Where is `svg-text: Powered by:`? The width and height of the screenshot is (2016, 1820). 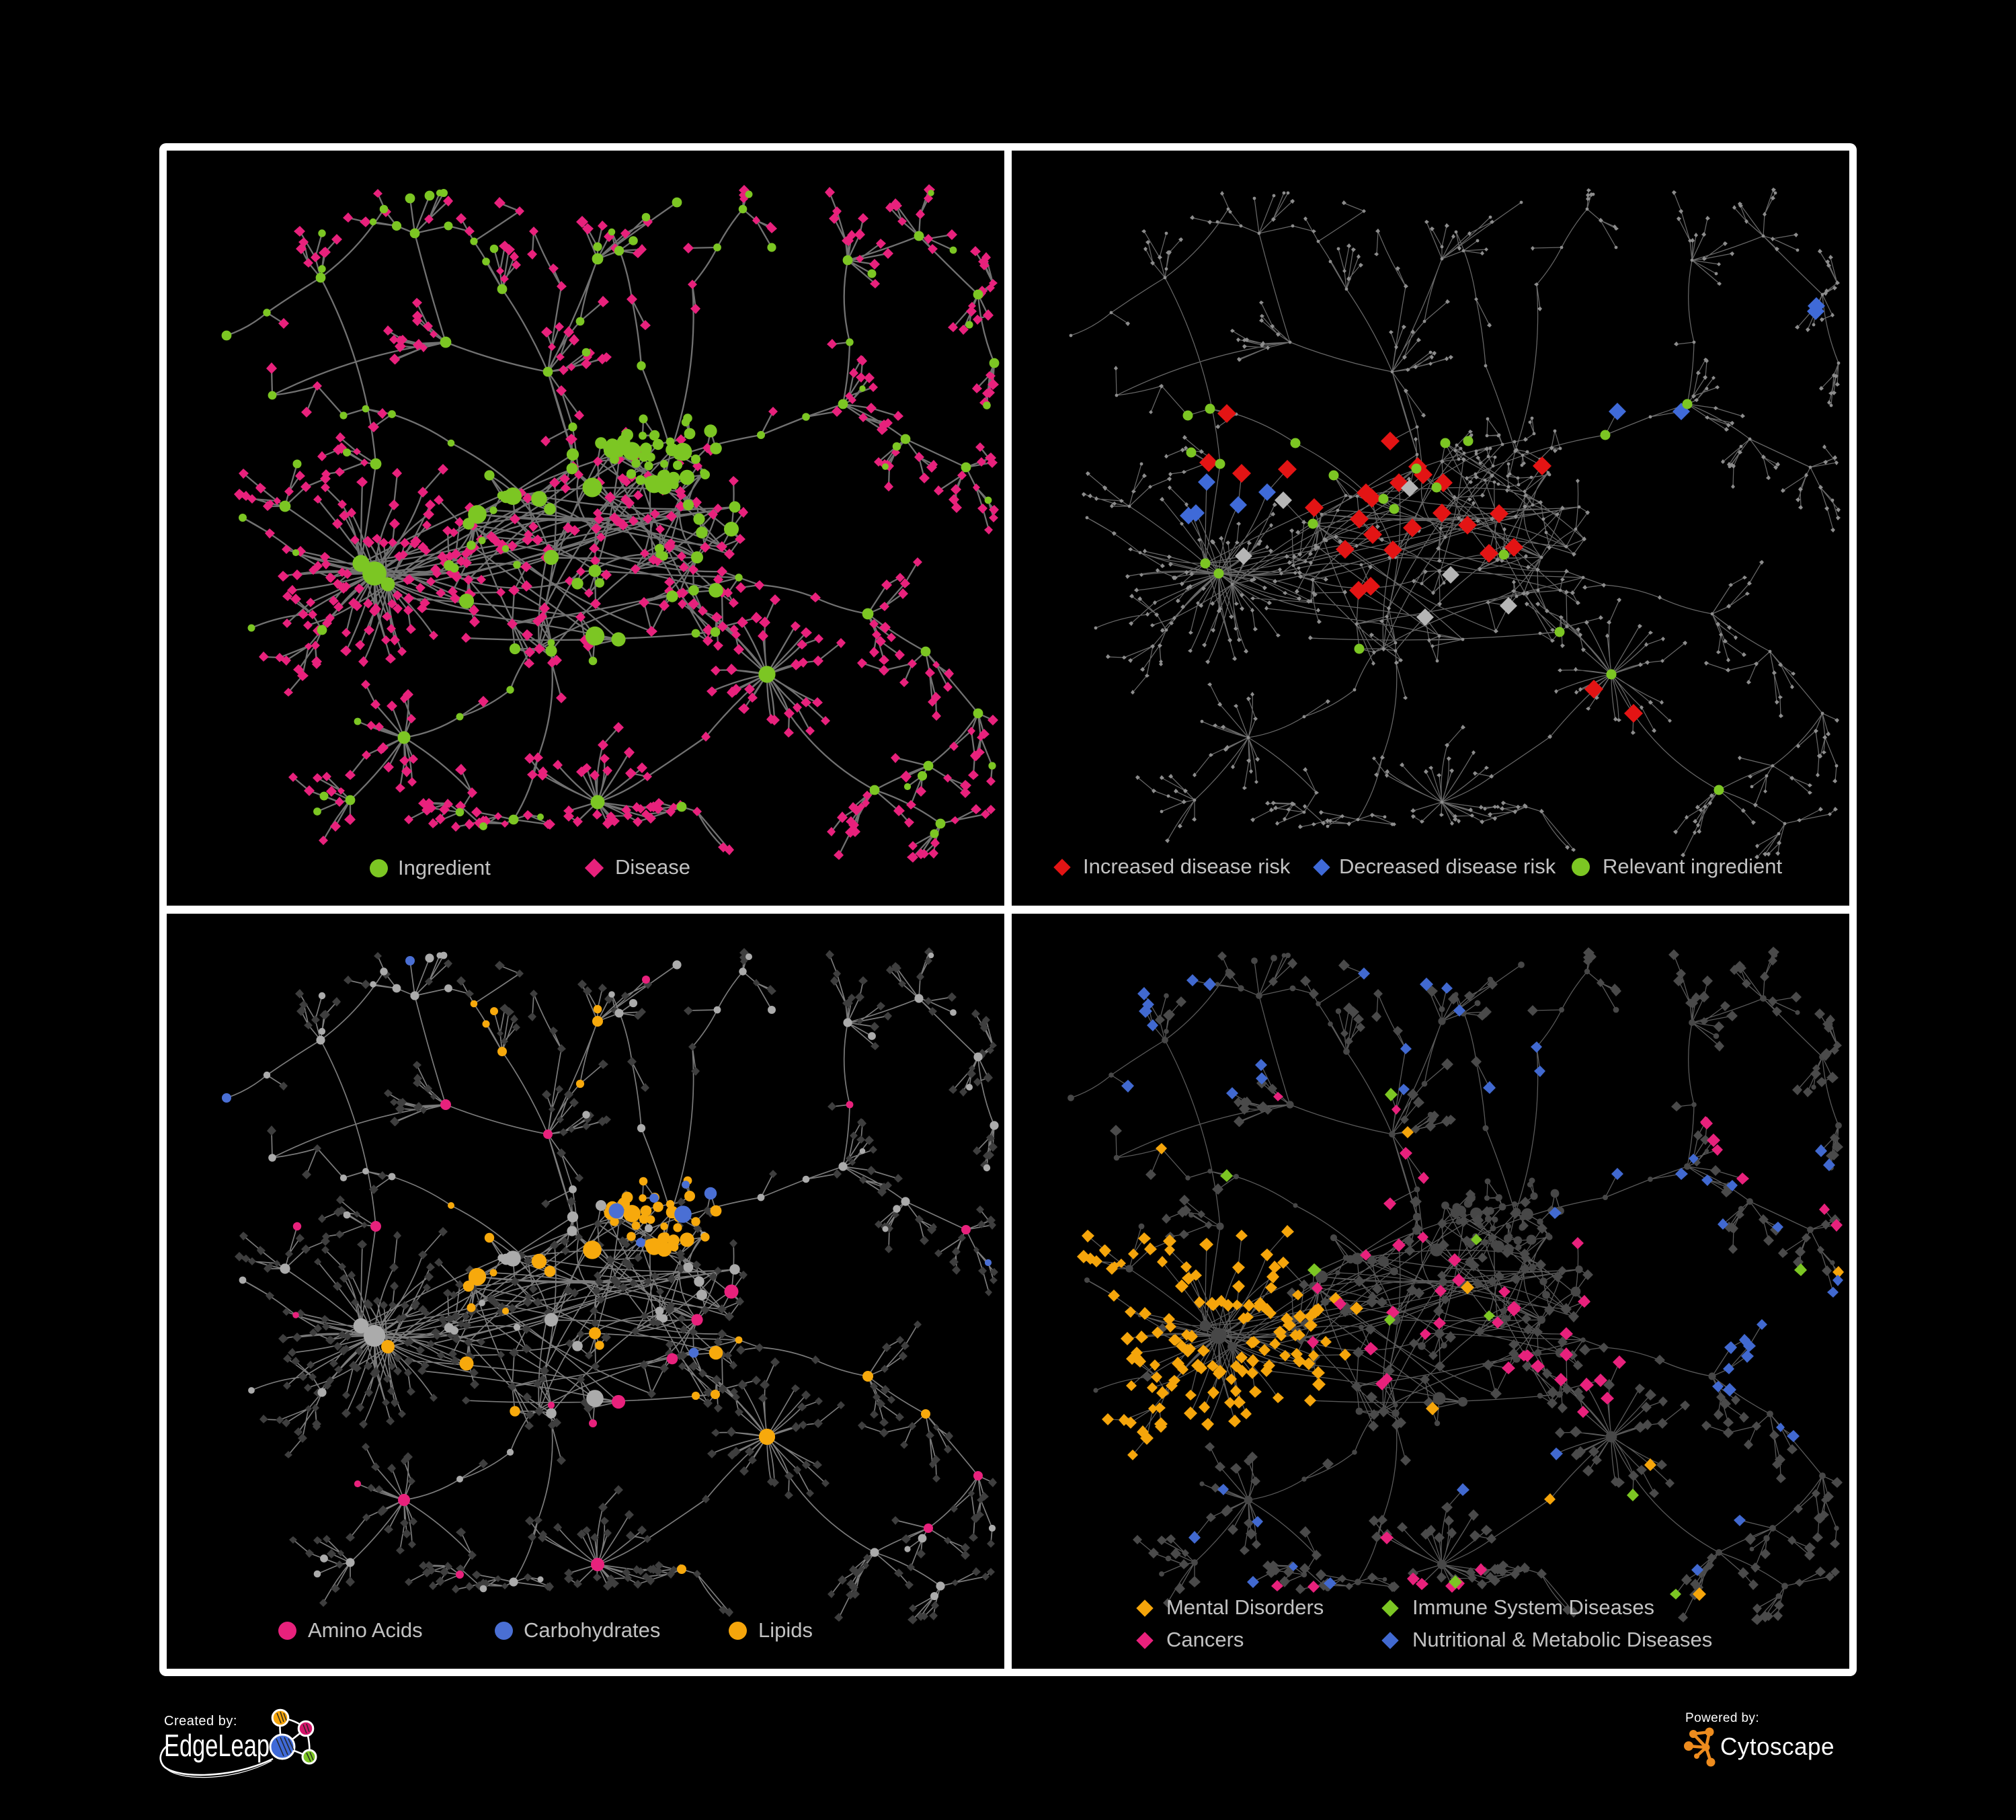
svg-text: Powered by: is located at coordinates (1722, 1718).